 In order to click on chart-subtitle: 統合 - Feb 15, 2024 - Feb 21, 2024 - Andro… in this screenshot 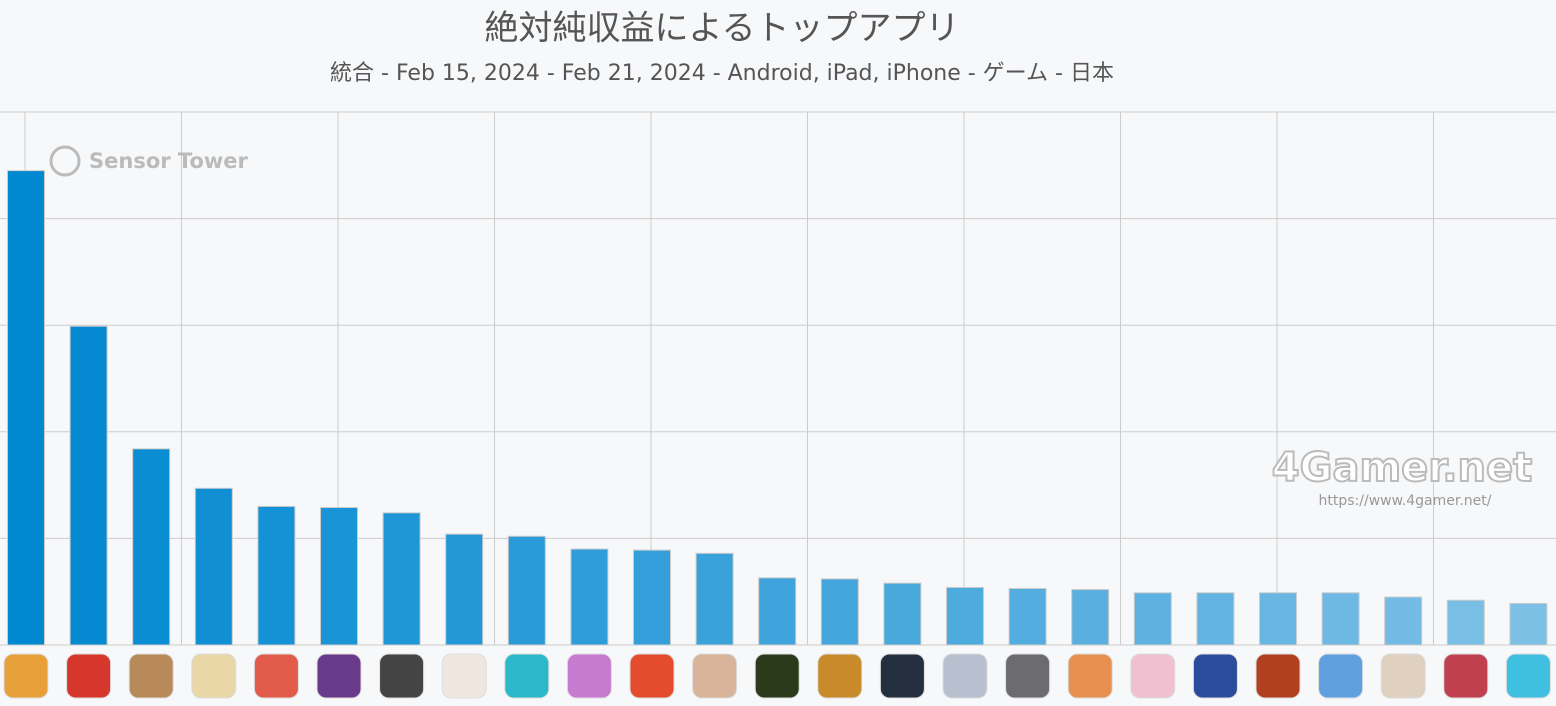, I will do `click(722, 73)`.